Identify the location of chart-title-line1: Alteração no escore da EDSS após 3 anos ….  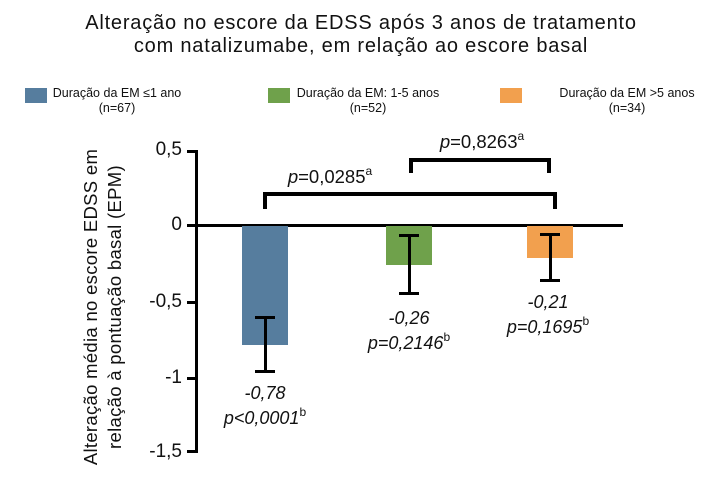
(361, 23).